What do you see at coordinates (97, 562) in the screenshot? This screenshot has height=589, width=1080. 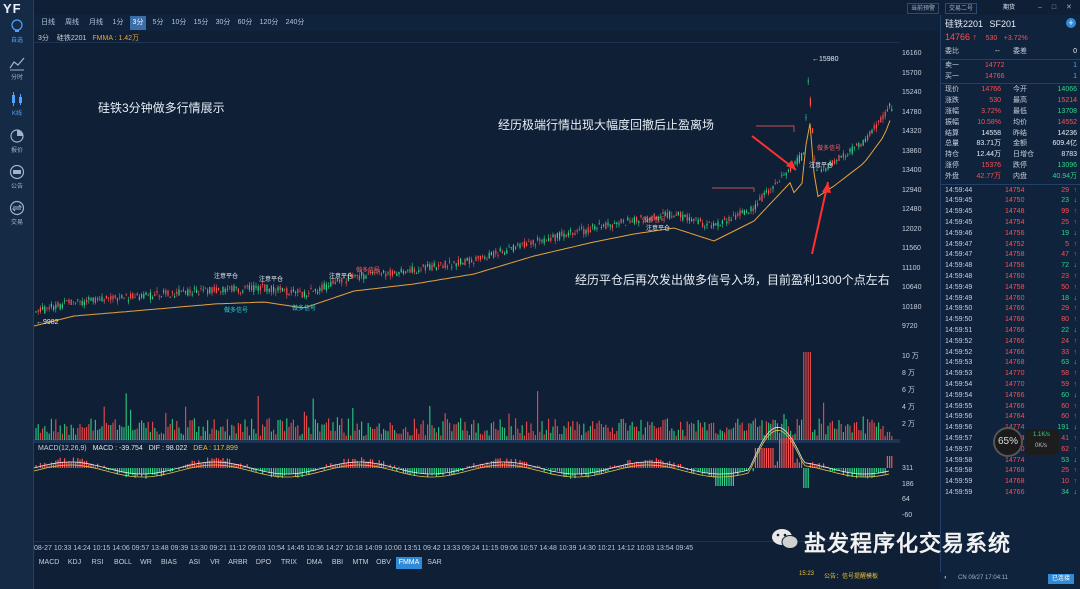 I see `indicator-tab: RSI` at bounding box center [97, 562].